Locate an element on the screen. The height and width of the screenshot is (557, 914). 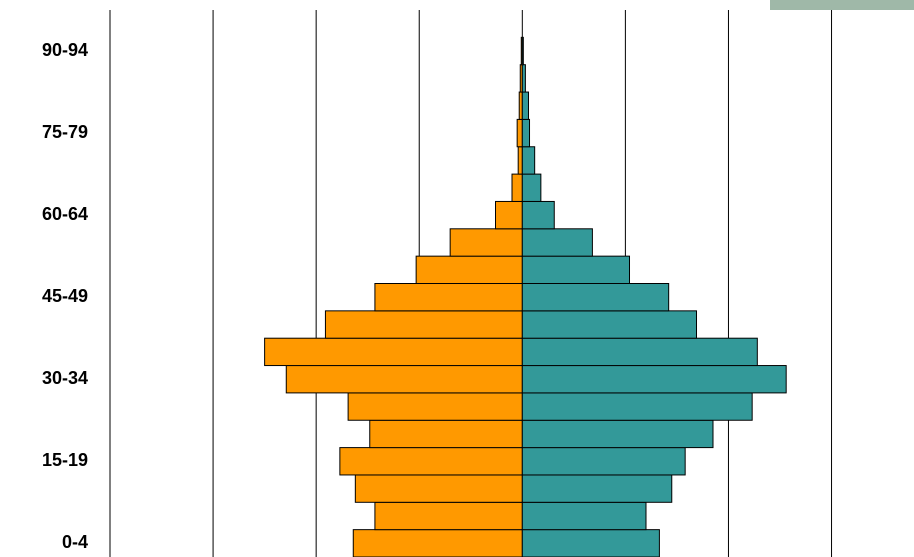
y-tick-label: 45-49 is located at coordinates (65, 296).